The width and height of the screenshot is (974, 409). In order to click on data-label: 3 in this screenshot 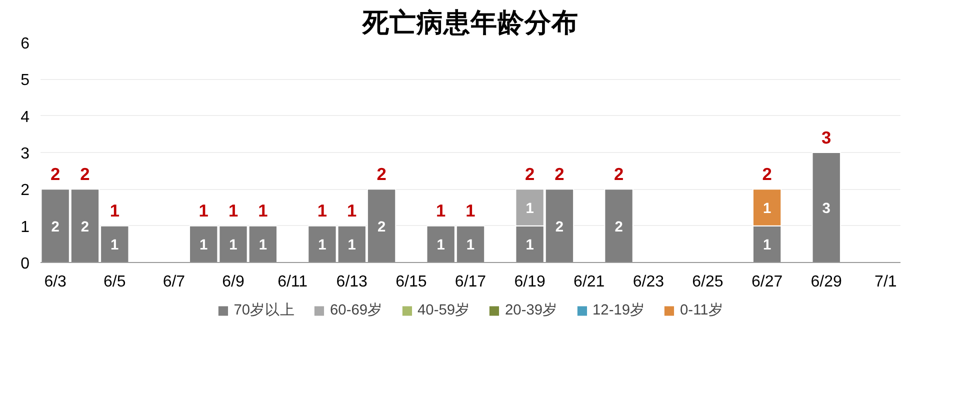, I will do `click(826, 209)`.